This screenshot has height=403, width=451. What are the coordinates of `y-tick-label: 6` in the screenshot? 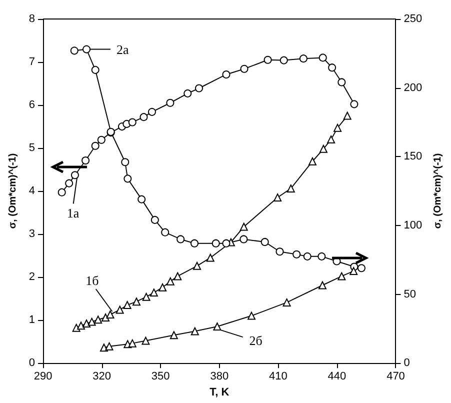 It's located at (32, 105).